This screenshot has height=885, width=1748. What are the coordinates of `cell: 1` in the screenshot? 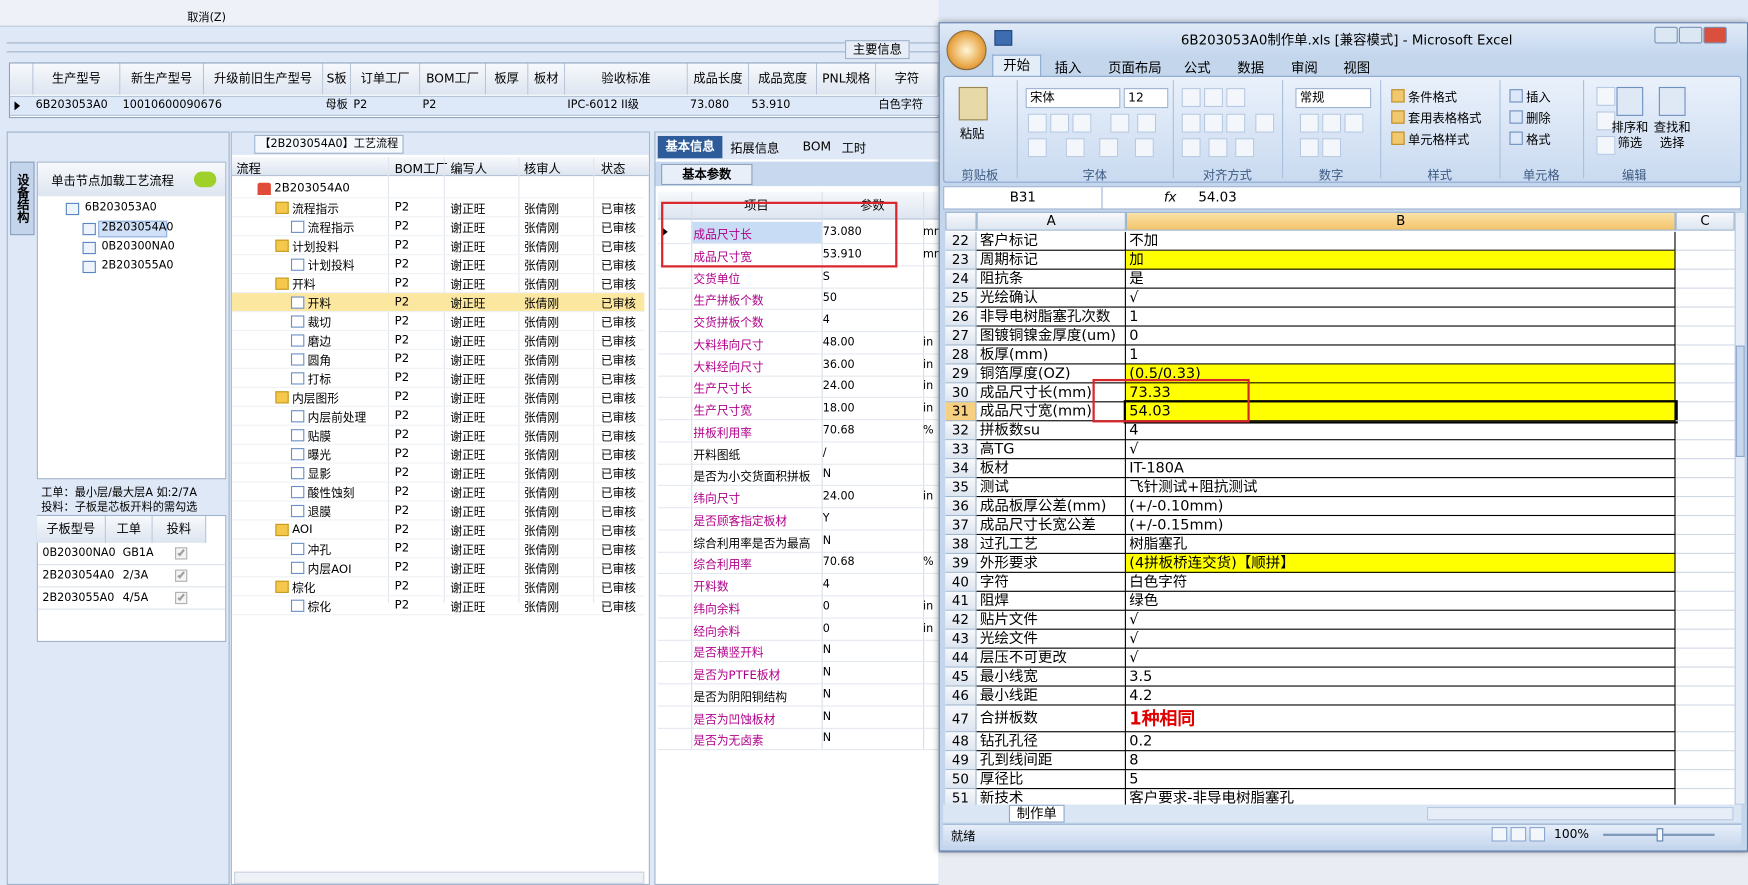 It's located at (1400, 317).